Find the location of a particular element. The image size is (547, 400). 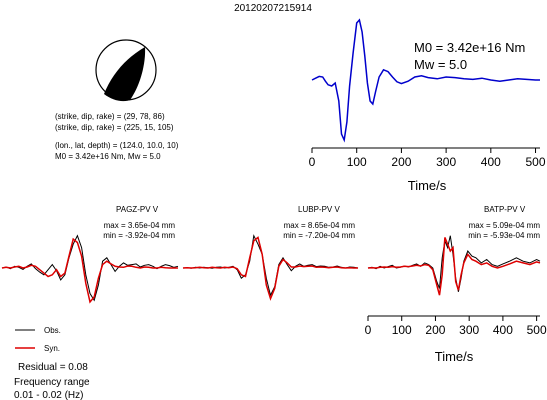

pagz-synthetic-waveform is located at coordinates (89, 270).